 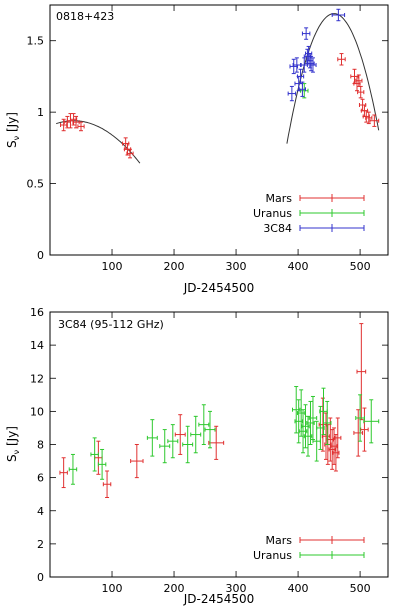 I want to click on bottom-y-tick-label: 8, so click(x=40, y=445).